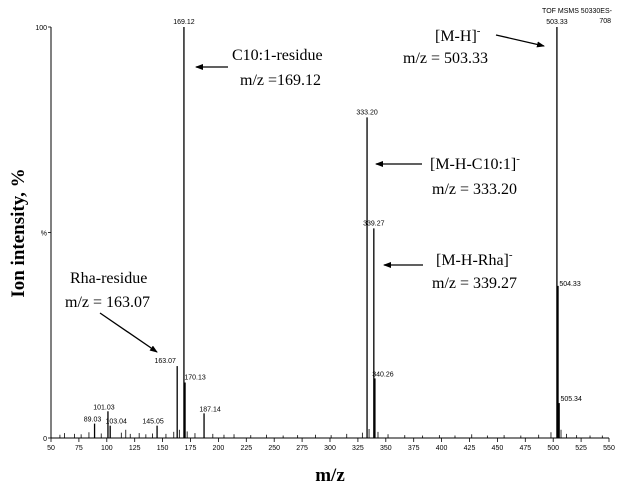 This screenshot has height=487, width=629. What do you see at coordinates (219, 448) in the screenshot?
I see `x-tick-label: 200` at bounding box center [219, 448].